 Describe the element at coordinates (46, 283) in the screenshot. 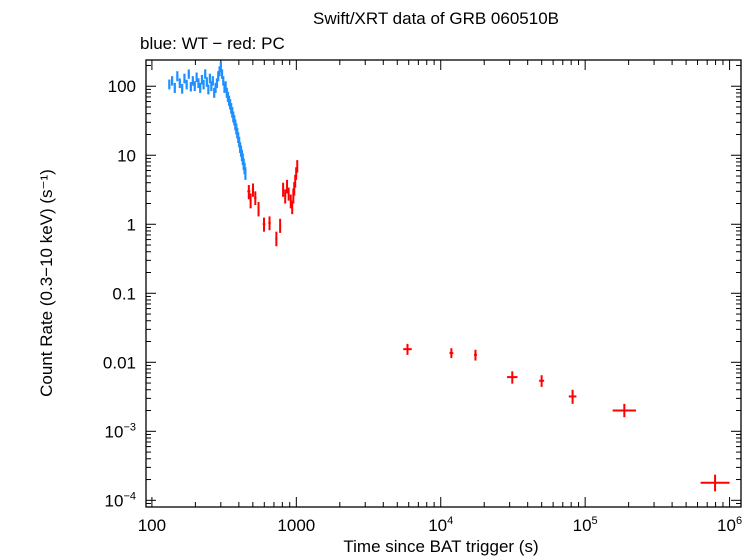

I see `y-axis-label: Count Rate (0.3−10 keV) (s⁻¹)` at that location.